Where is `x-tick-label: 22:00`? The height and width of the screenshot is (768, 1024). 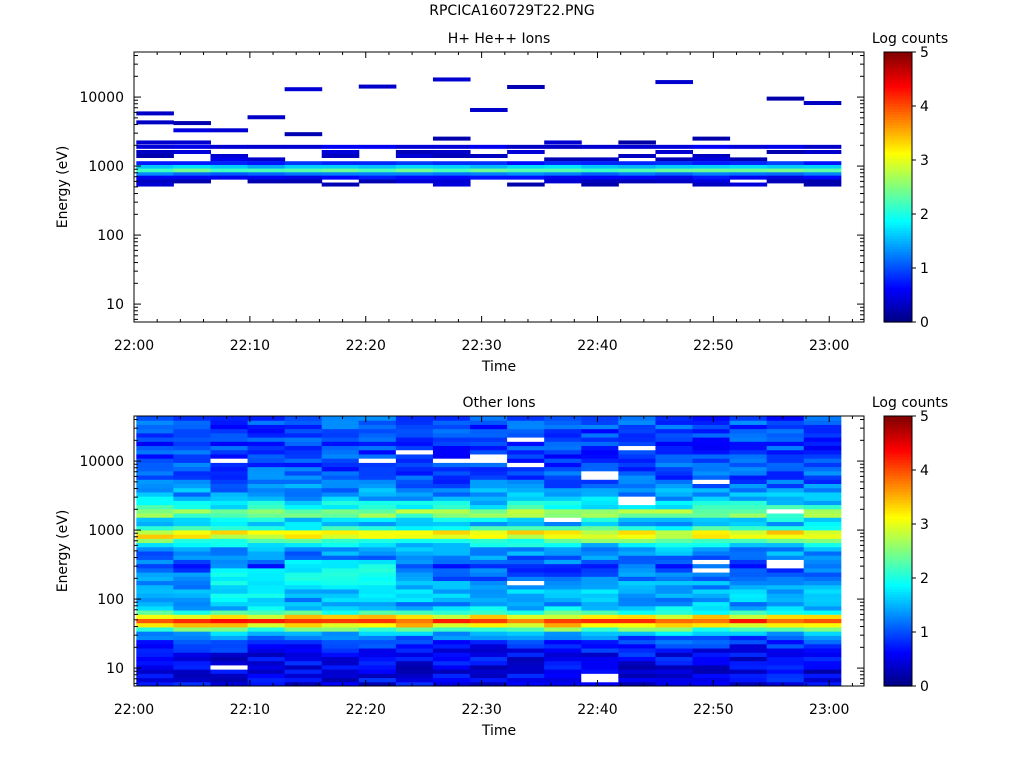 x-tick-label: 22:00 is located at coordinates (134, 710).